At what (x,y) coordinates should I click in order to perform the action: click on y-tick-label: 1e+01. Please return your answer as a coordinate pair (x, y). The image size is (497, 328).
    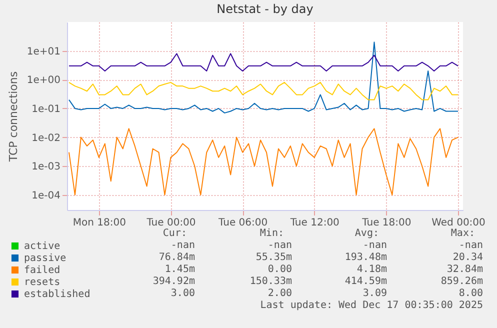
    Looking at the image, I should click on (43, 52).